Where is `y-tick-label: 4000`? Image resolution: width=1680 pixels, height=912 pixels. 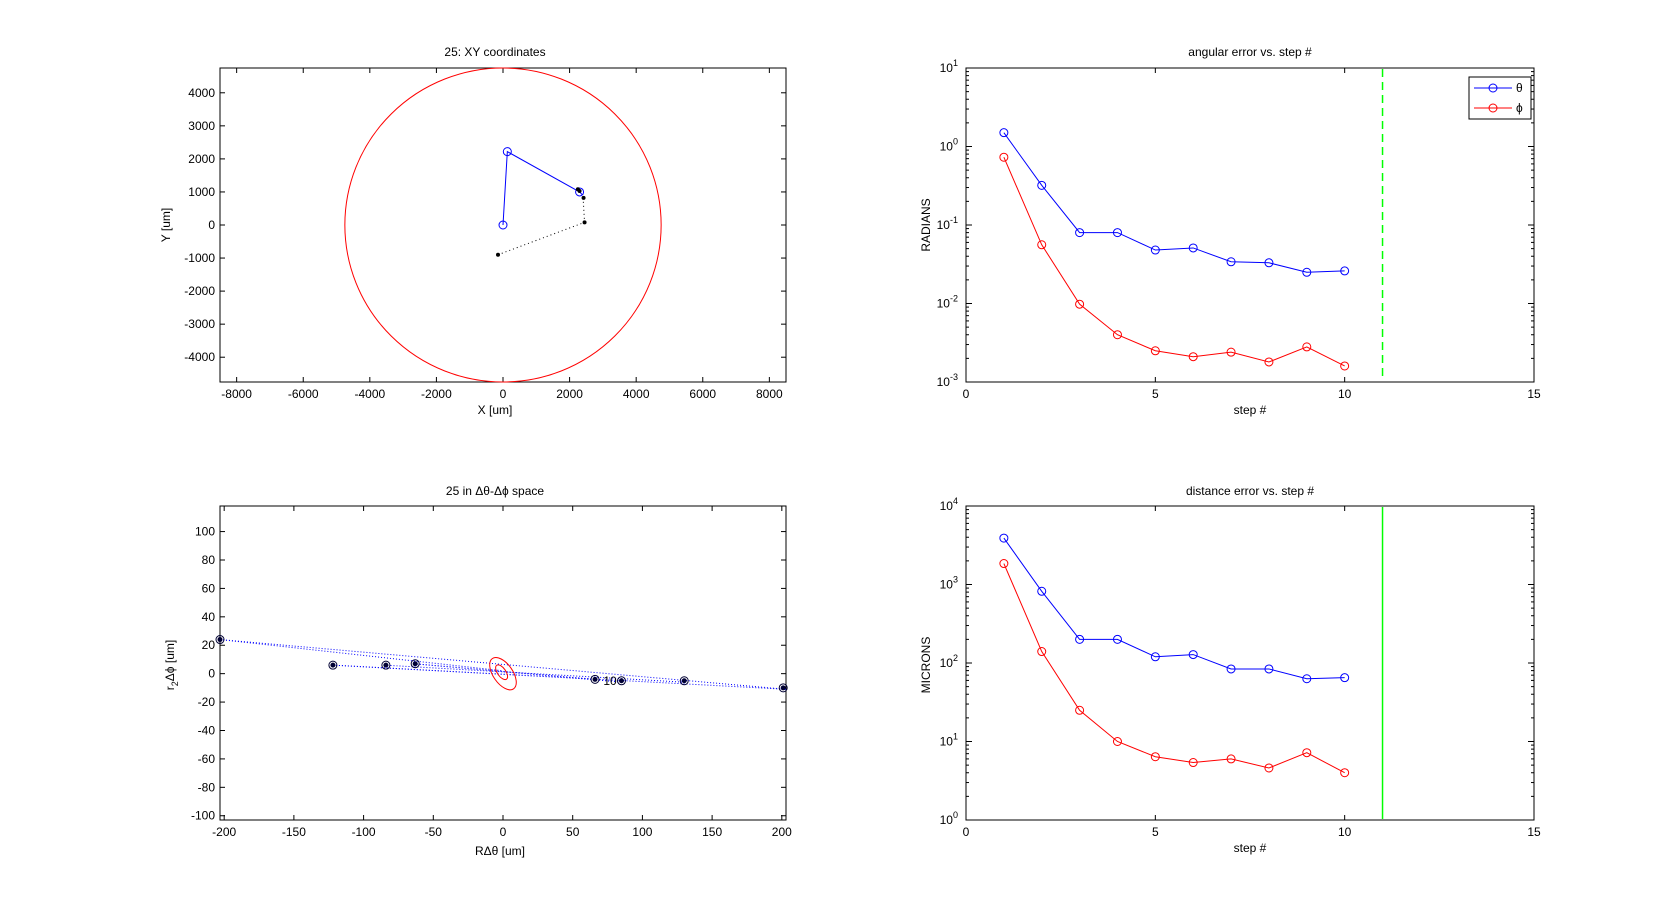
y-tick-label: 4000 is located at coordinates (201, 93).